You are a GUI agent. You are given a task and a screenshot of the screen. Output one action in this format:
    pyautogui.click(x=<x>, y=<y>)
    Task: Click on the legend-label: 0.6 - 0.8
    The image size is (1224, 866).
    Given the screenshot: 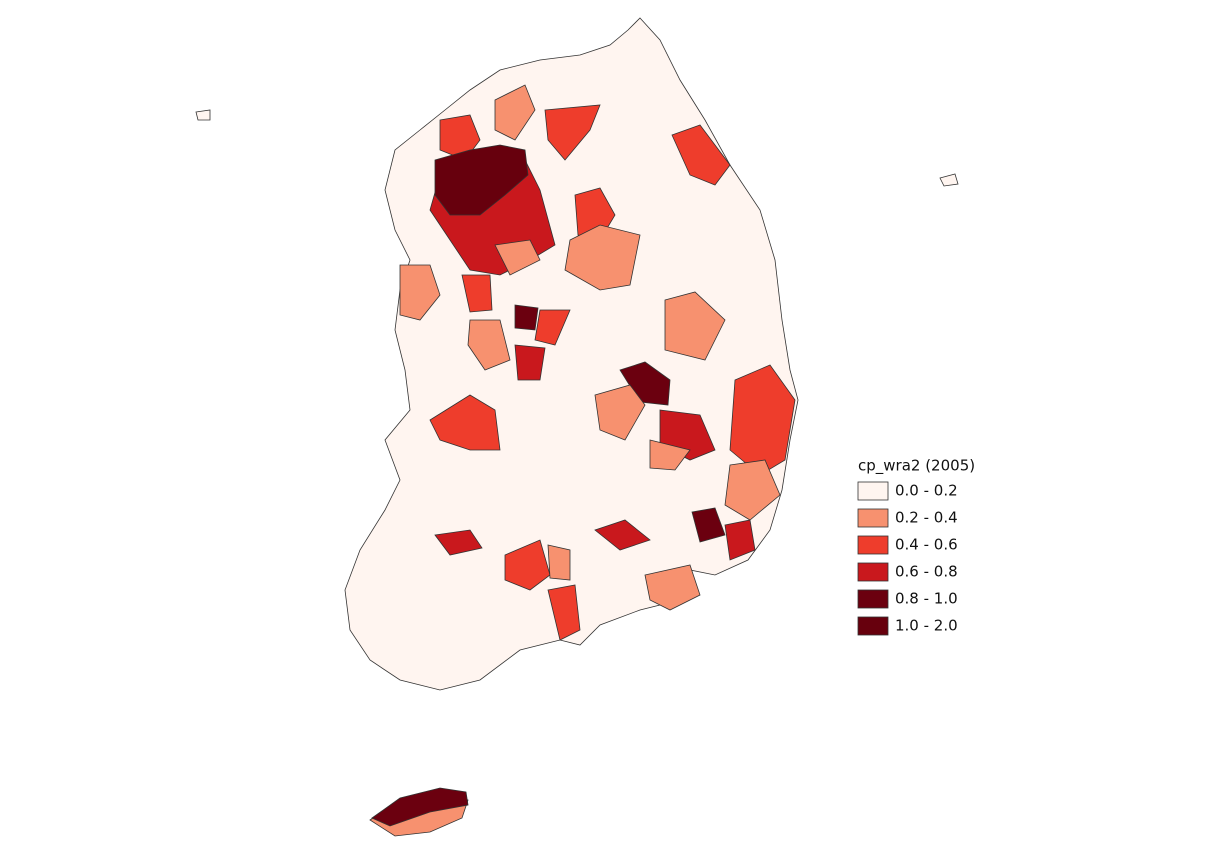 What is the action you would take?
    pyautogui.click(x=926, y=572)
    